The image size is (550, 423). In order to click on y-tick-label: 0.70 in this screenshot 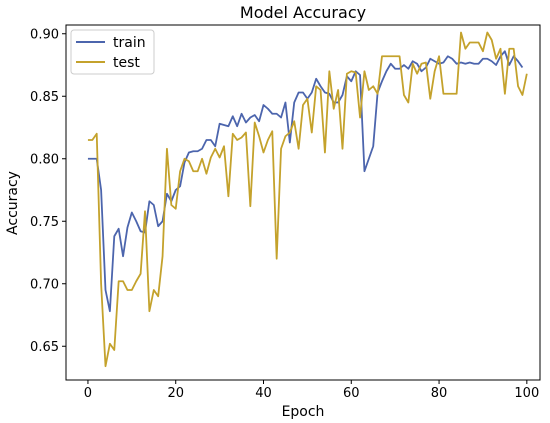, I will do `click(44, 284)`.